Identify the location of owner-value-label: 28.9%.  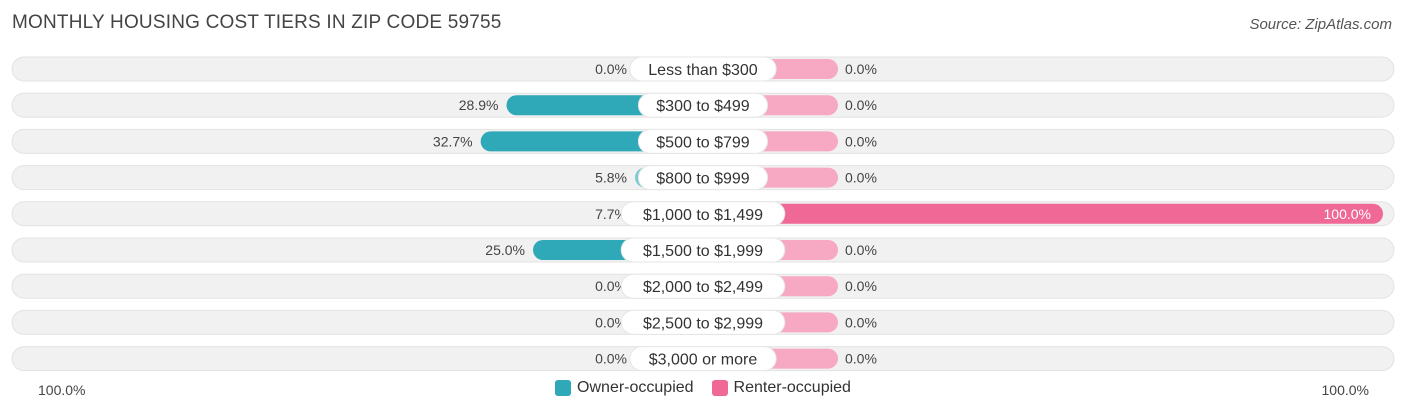
(479, 105).